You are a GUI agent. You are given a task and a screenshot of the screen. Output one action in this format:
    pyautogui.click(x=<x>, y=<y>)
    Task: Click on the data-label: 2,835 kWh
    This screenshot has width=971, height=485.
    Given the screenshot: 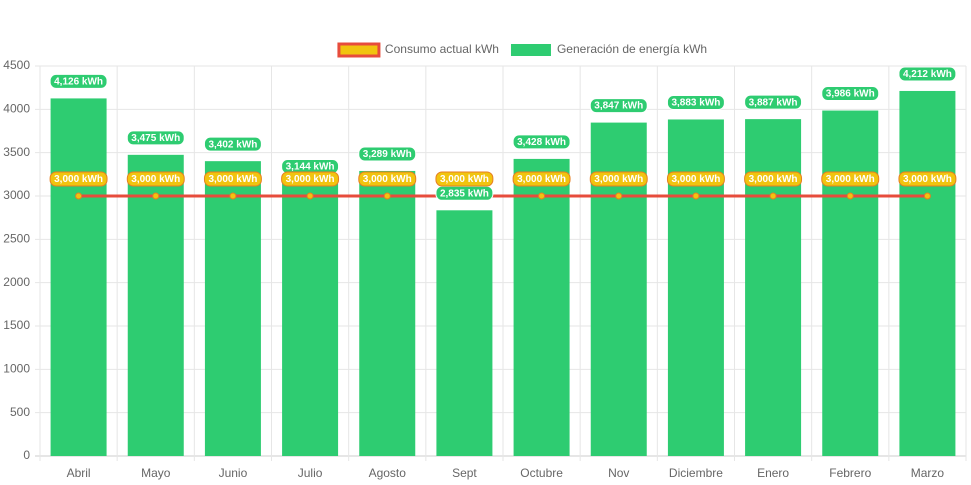 What is the action you would take?
    pyautogui.click(x=464, y=193)
    